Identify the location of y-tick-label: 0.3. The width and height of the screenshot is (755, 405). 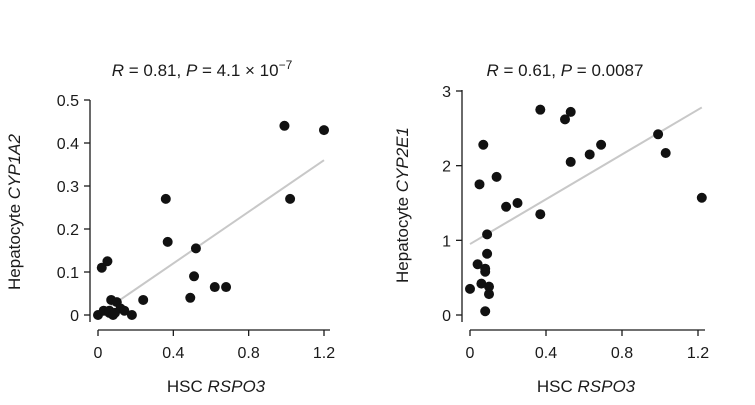
(68, 187).